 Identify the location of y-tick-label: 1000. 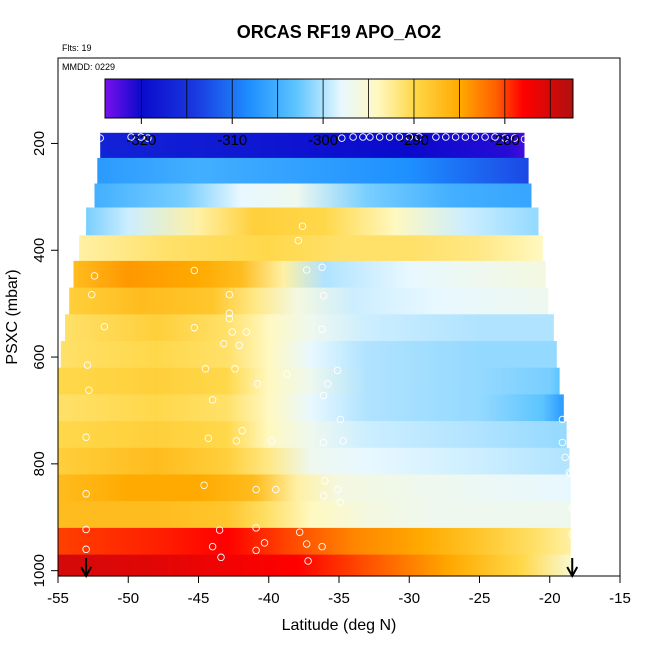
(39, 570).